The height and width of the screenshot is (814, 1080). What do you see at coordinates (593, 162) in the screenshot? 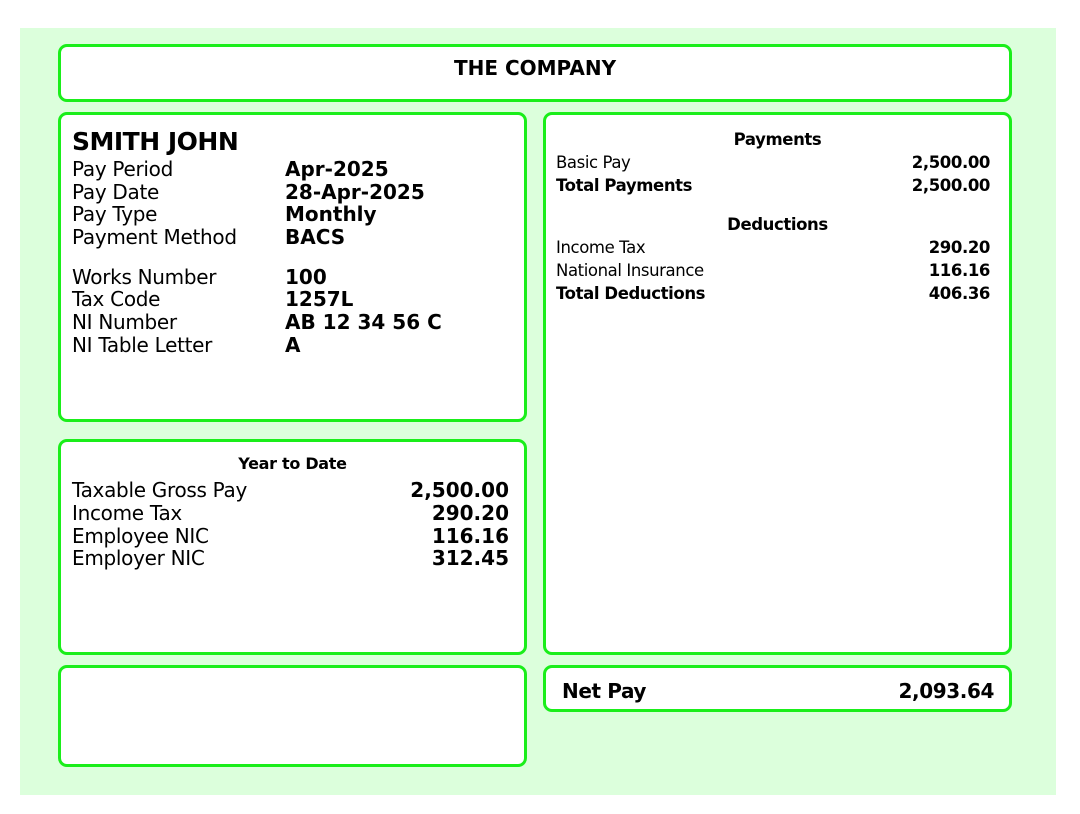
I see `payment-label-basic-pay: Basic Pay` at bounding box center [593, 162].